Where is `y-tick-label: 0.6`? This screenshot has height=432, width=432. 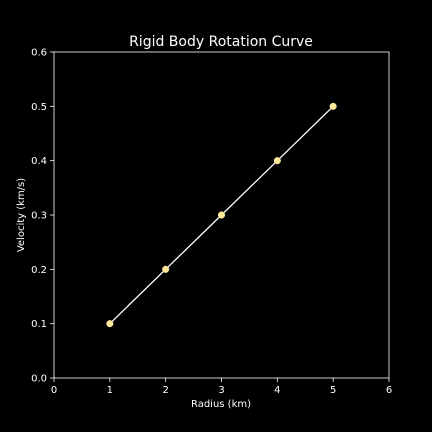 y-tick-label: 0.6 is located at coordinates (39, 53).